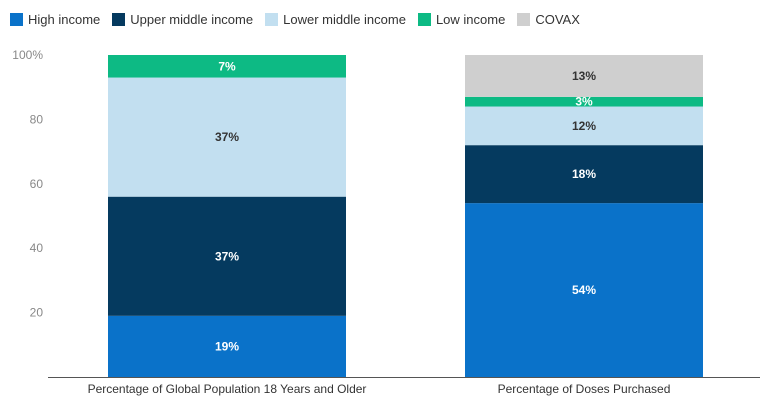 The image size is (768, 407). I want to click on data-label: 12%, so click(584, 126).